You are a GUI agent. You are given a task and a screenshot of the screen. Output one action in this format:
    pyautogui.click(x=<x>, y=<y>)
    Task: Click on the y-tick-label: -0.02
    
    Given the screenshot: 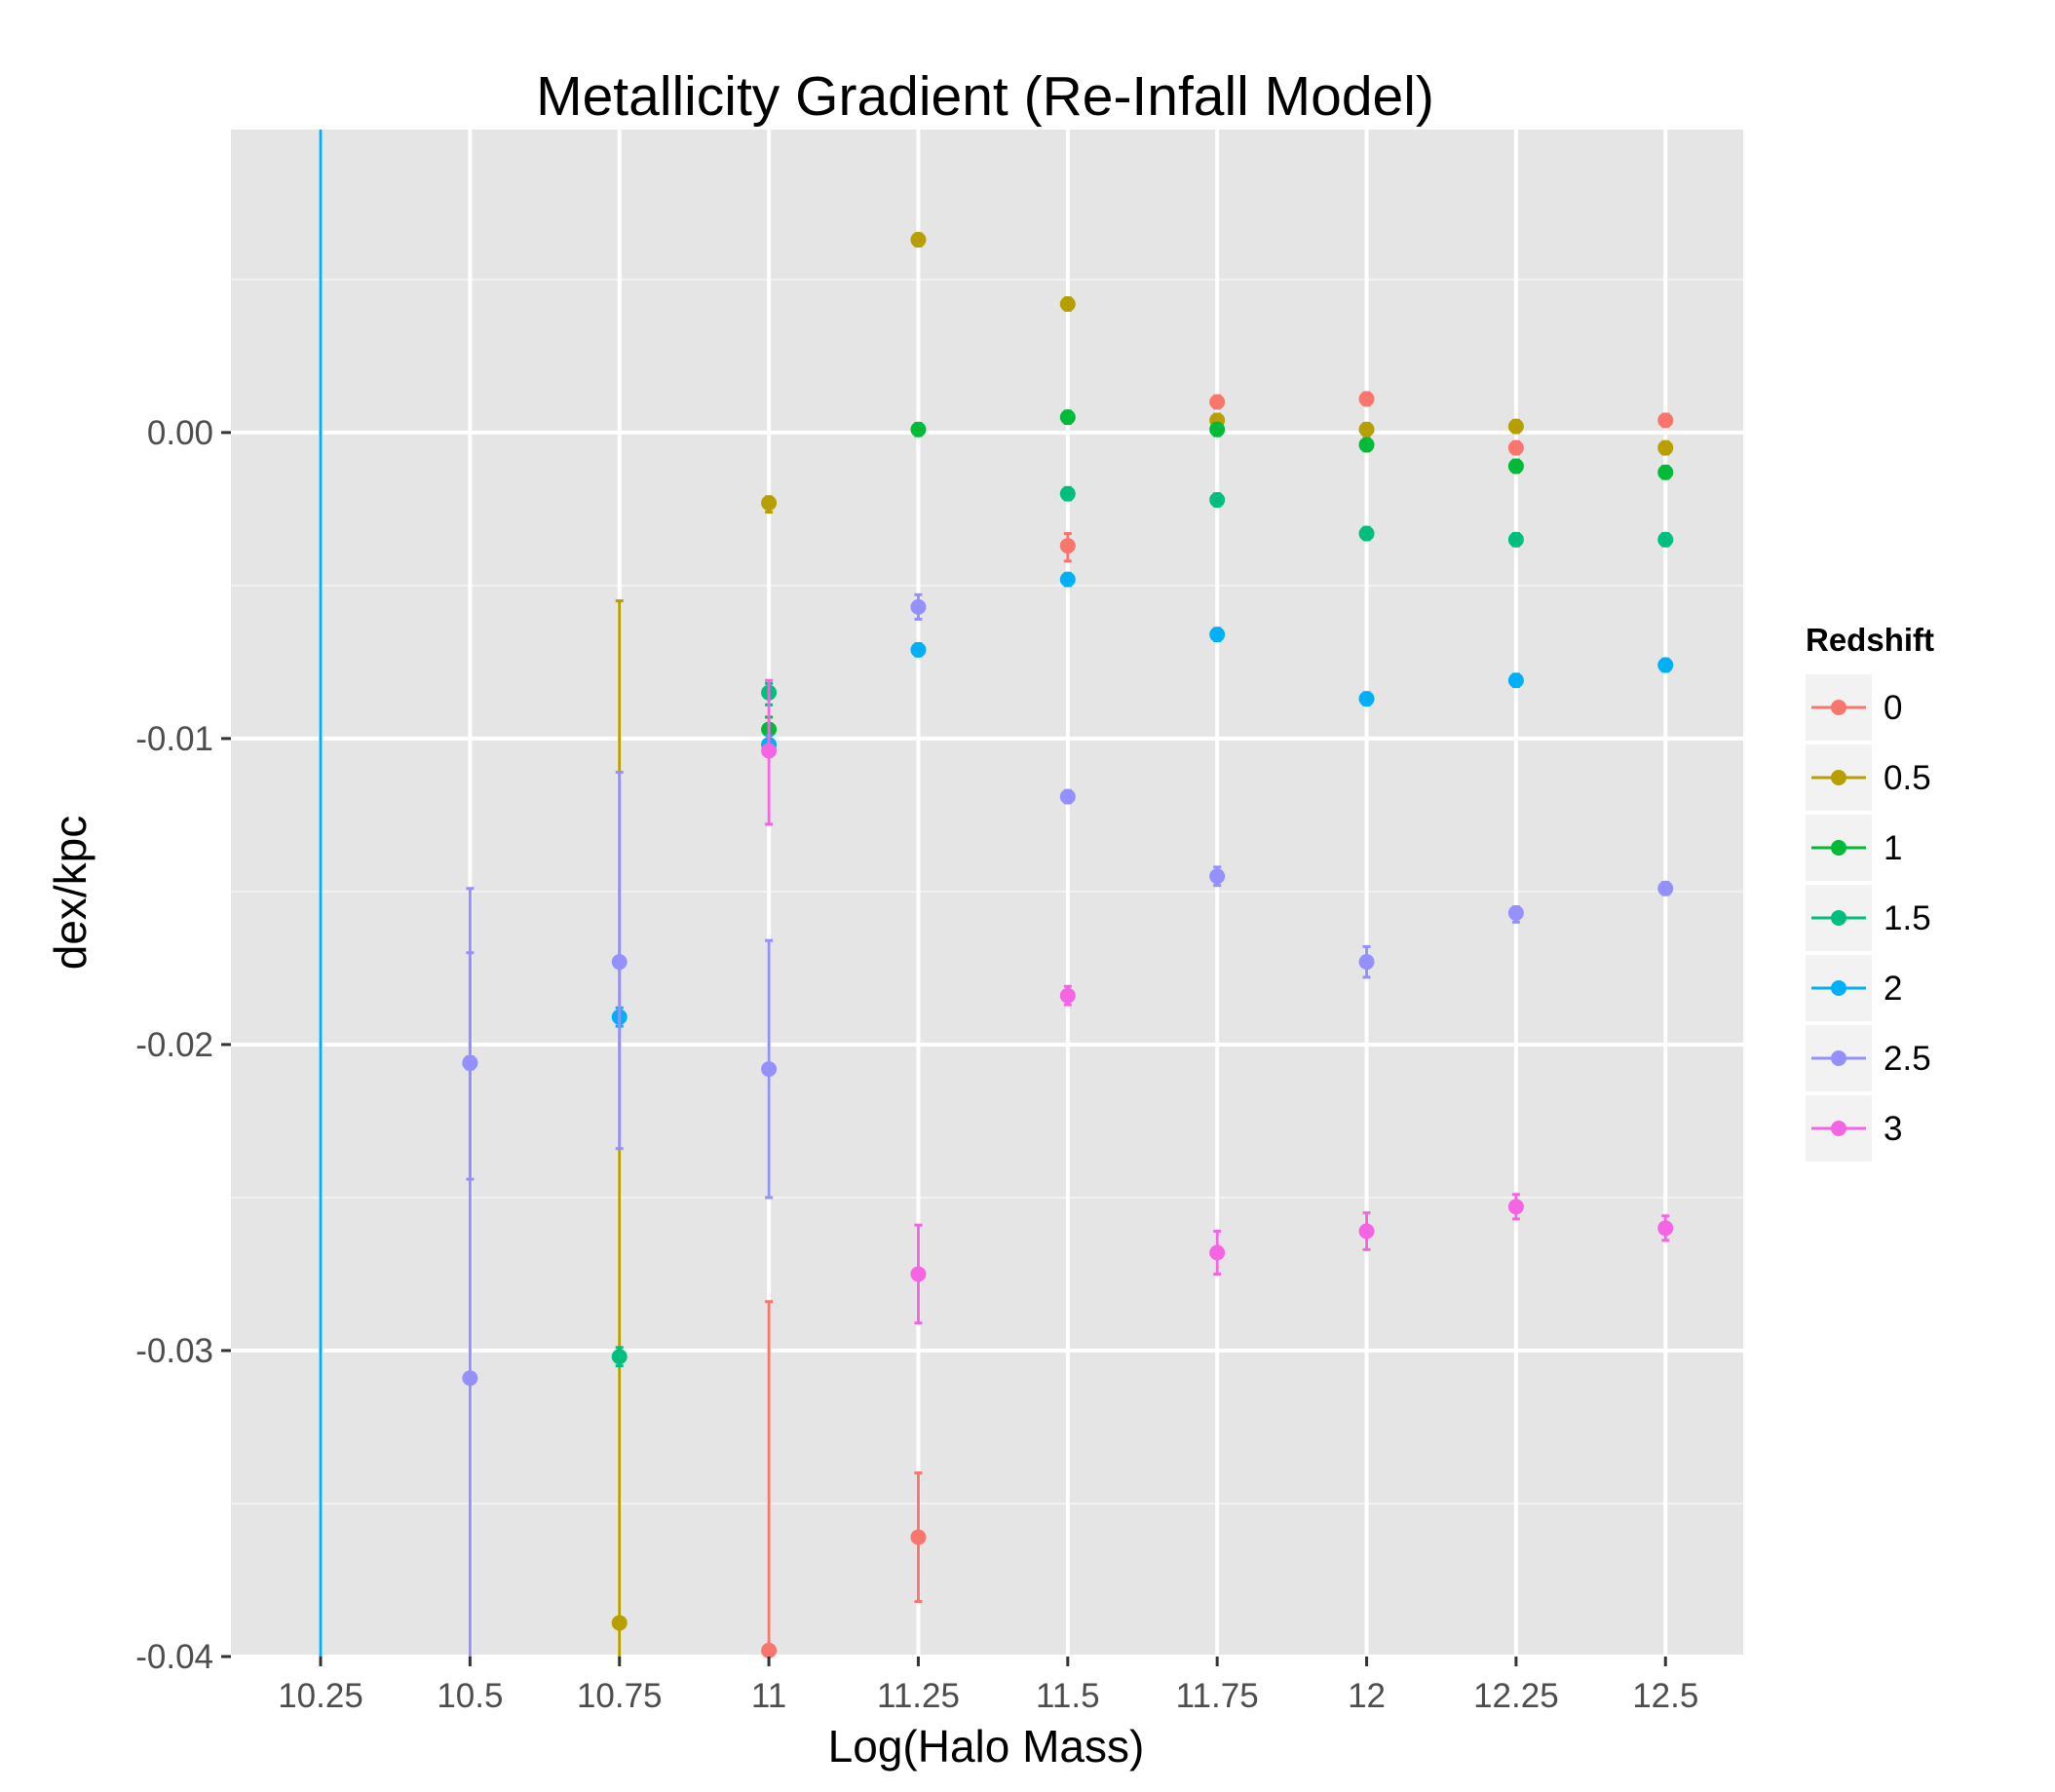 What is the action you would take?
    pyautogui.click(x=174, y=1045)
    